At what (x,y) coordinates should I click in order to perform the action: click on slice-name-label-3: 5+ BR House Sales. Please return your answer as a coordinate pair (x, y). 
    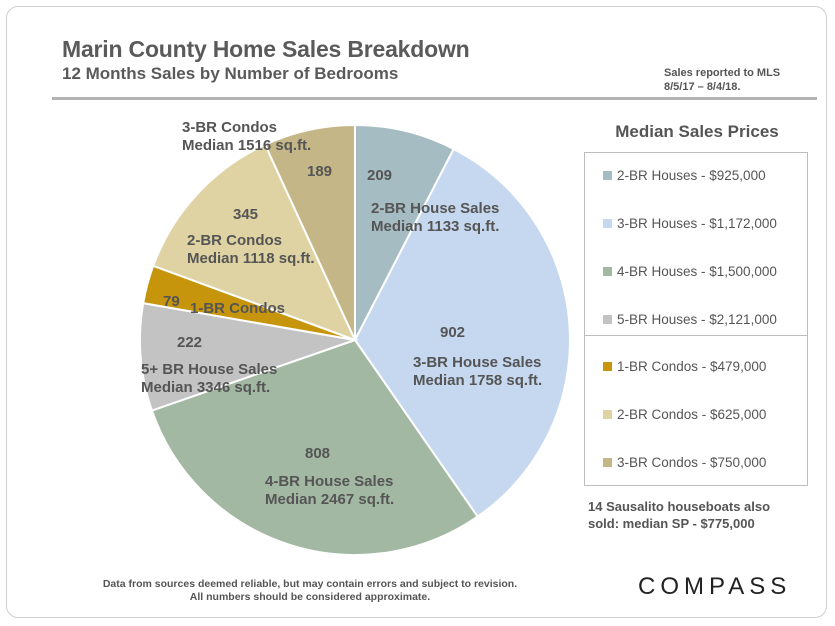
    Looking at the image, I should click on (209, 369).